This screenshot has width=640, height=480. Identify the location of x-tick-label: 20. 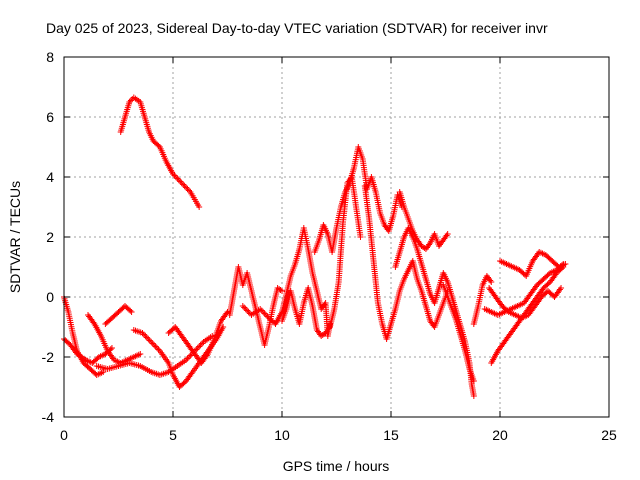
(500, 435).